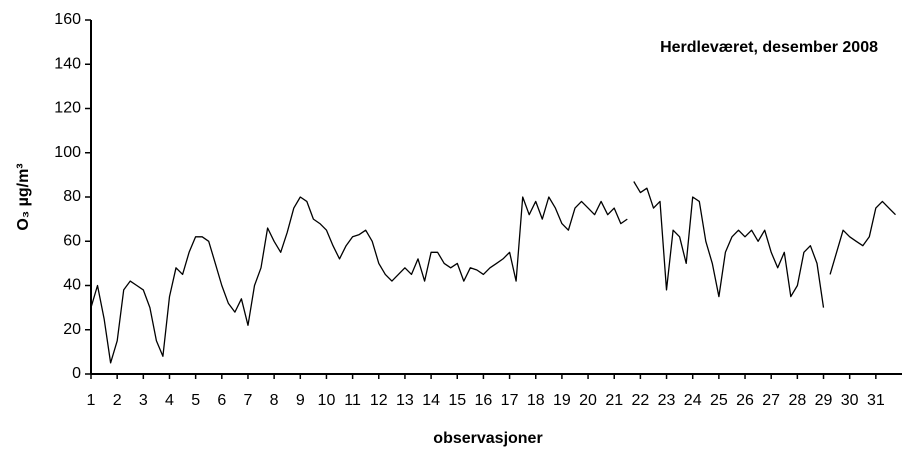 This screenshot has width=902, height=453. I want to click on y-tick-label: 100, so click(67, 152).